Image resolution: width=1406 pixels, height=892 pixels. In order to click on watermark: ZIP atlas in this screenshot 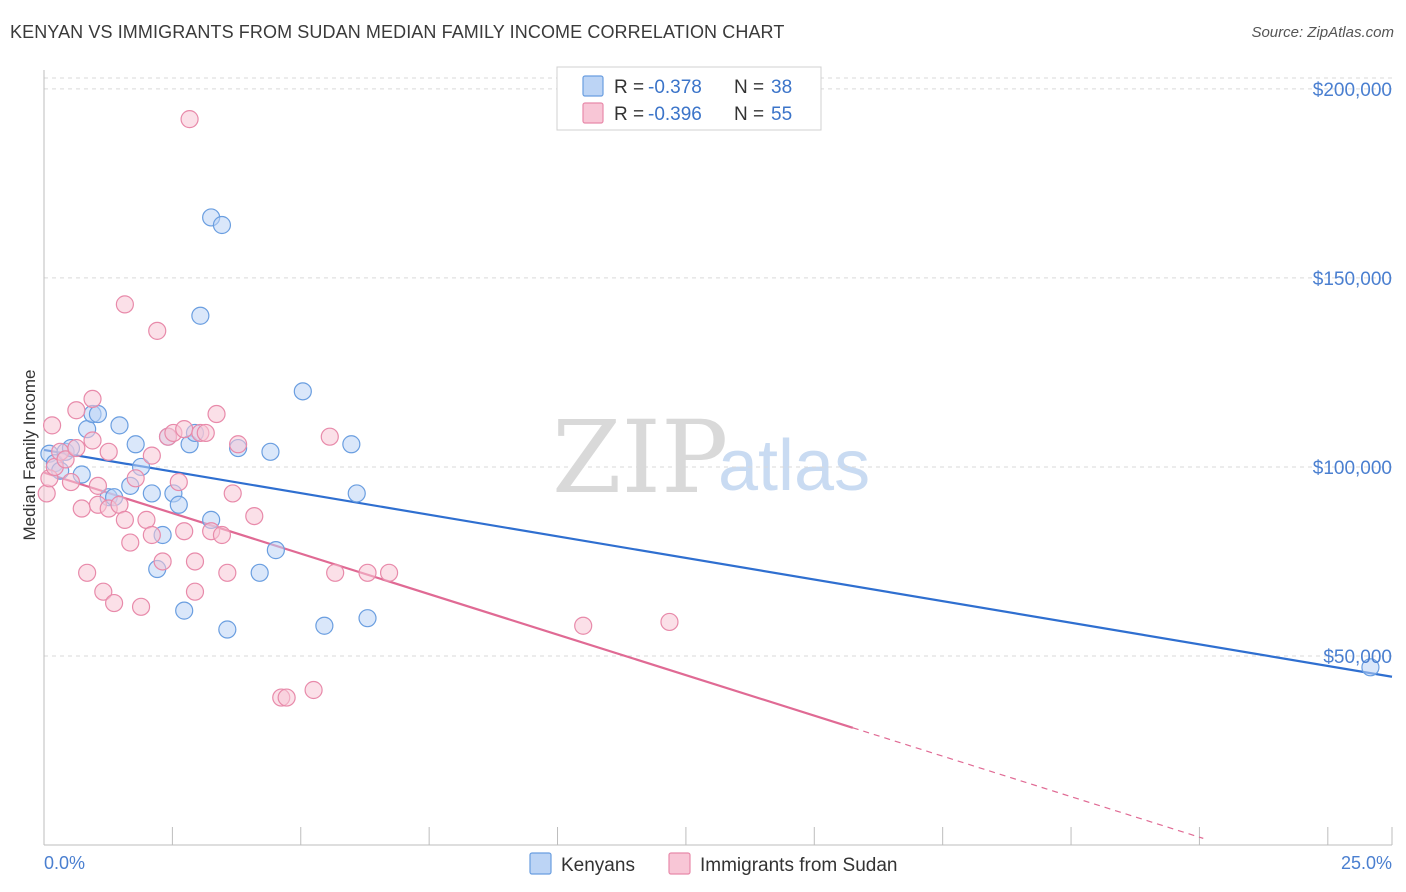, I will do `click(711, 457)`.